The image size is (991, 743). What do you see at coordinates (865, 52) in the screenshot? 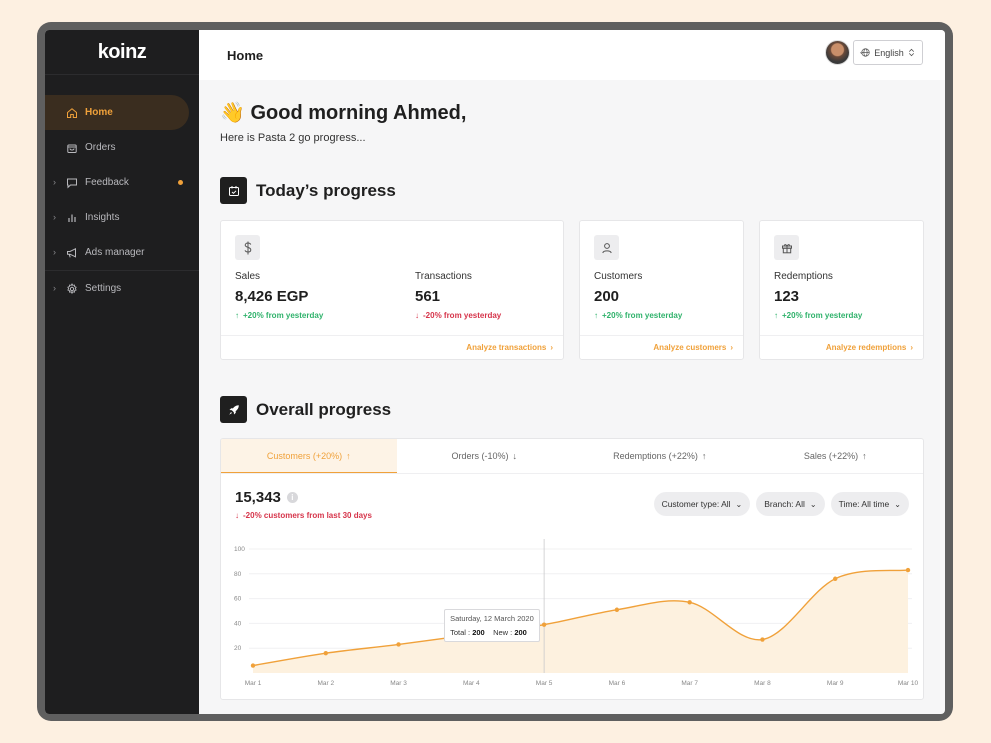
I see `globe-icon` at bounding box center [865, 52].